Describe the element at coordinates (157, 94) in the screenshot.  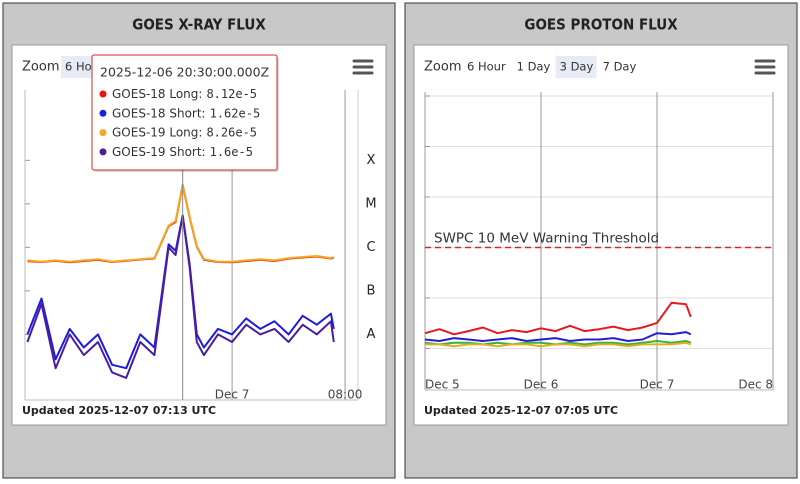
I see `tooltip-series-name: GOES-18 Long:` at that location.